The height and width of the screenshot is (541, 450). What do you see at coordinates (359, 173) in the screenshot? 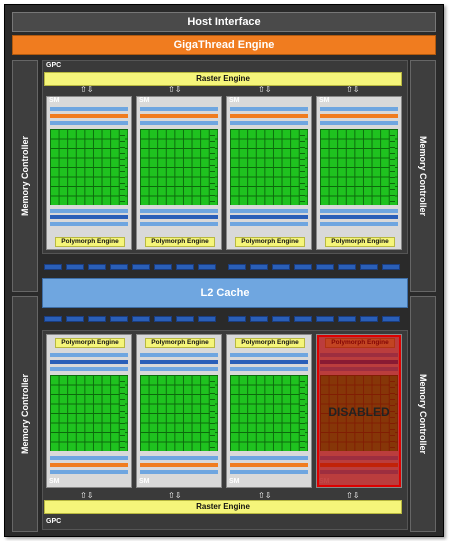
I see `sm-top-4: SM Polymorph Engine` at bounding box center [359, 173].